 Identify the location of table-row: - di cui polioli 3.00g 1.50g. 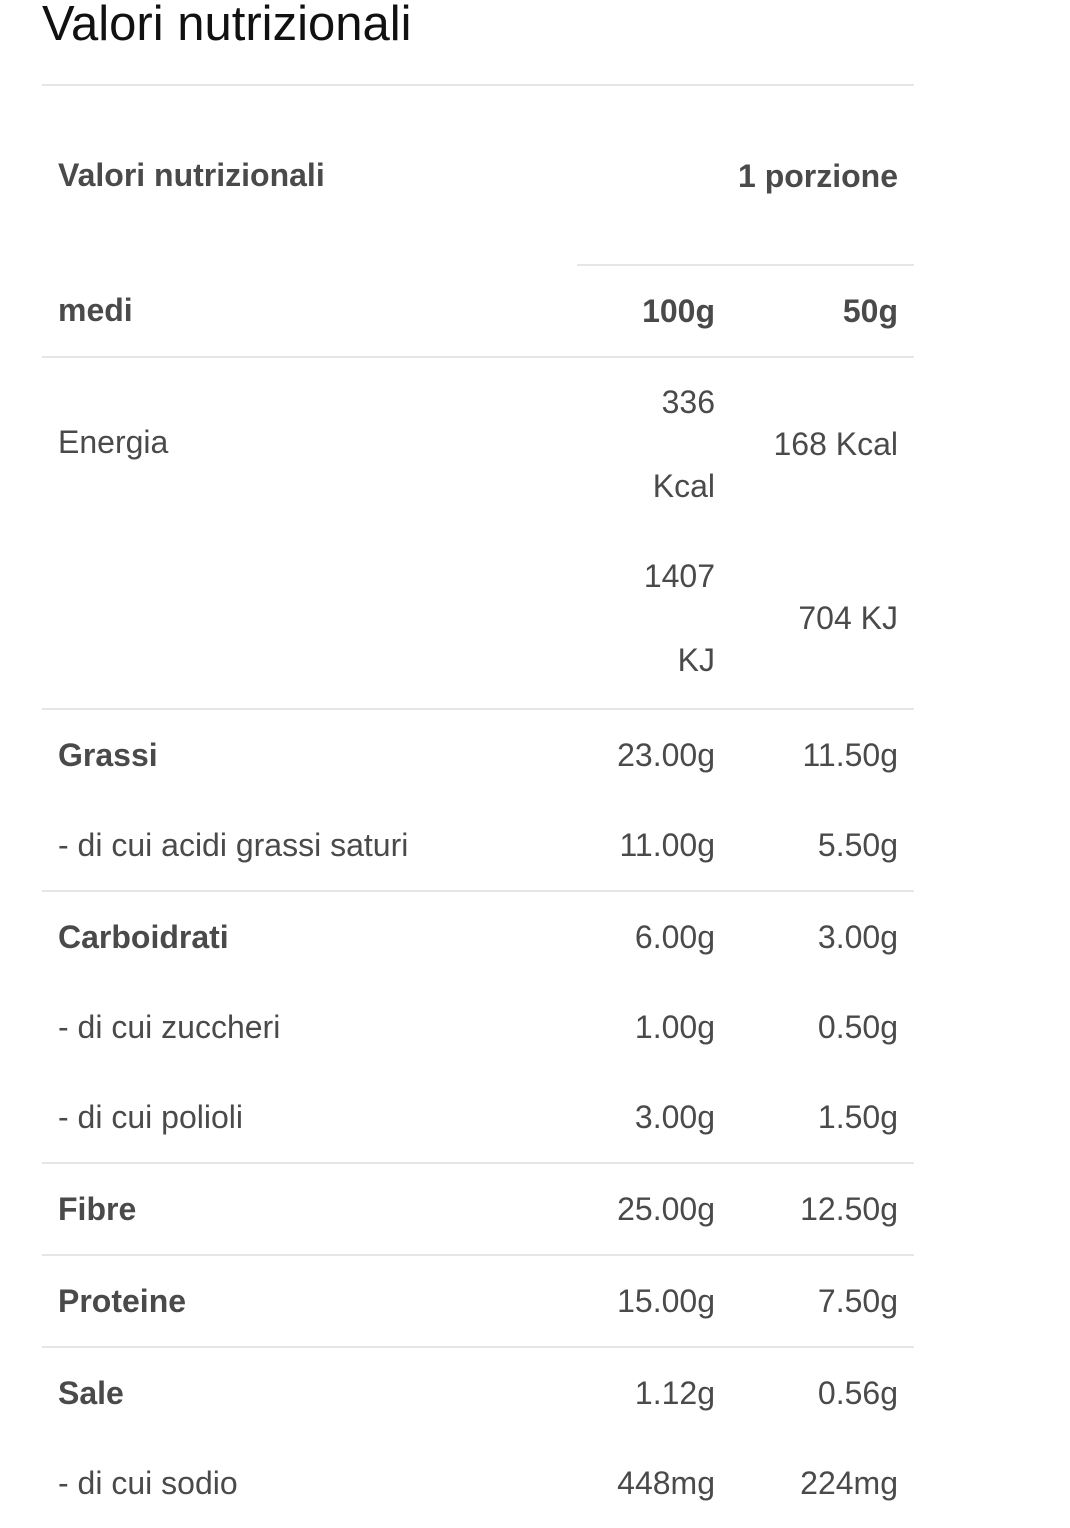
(478, 1117).